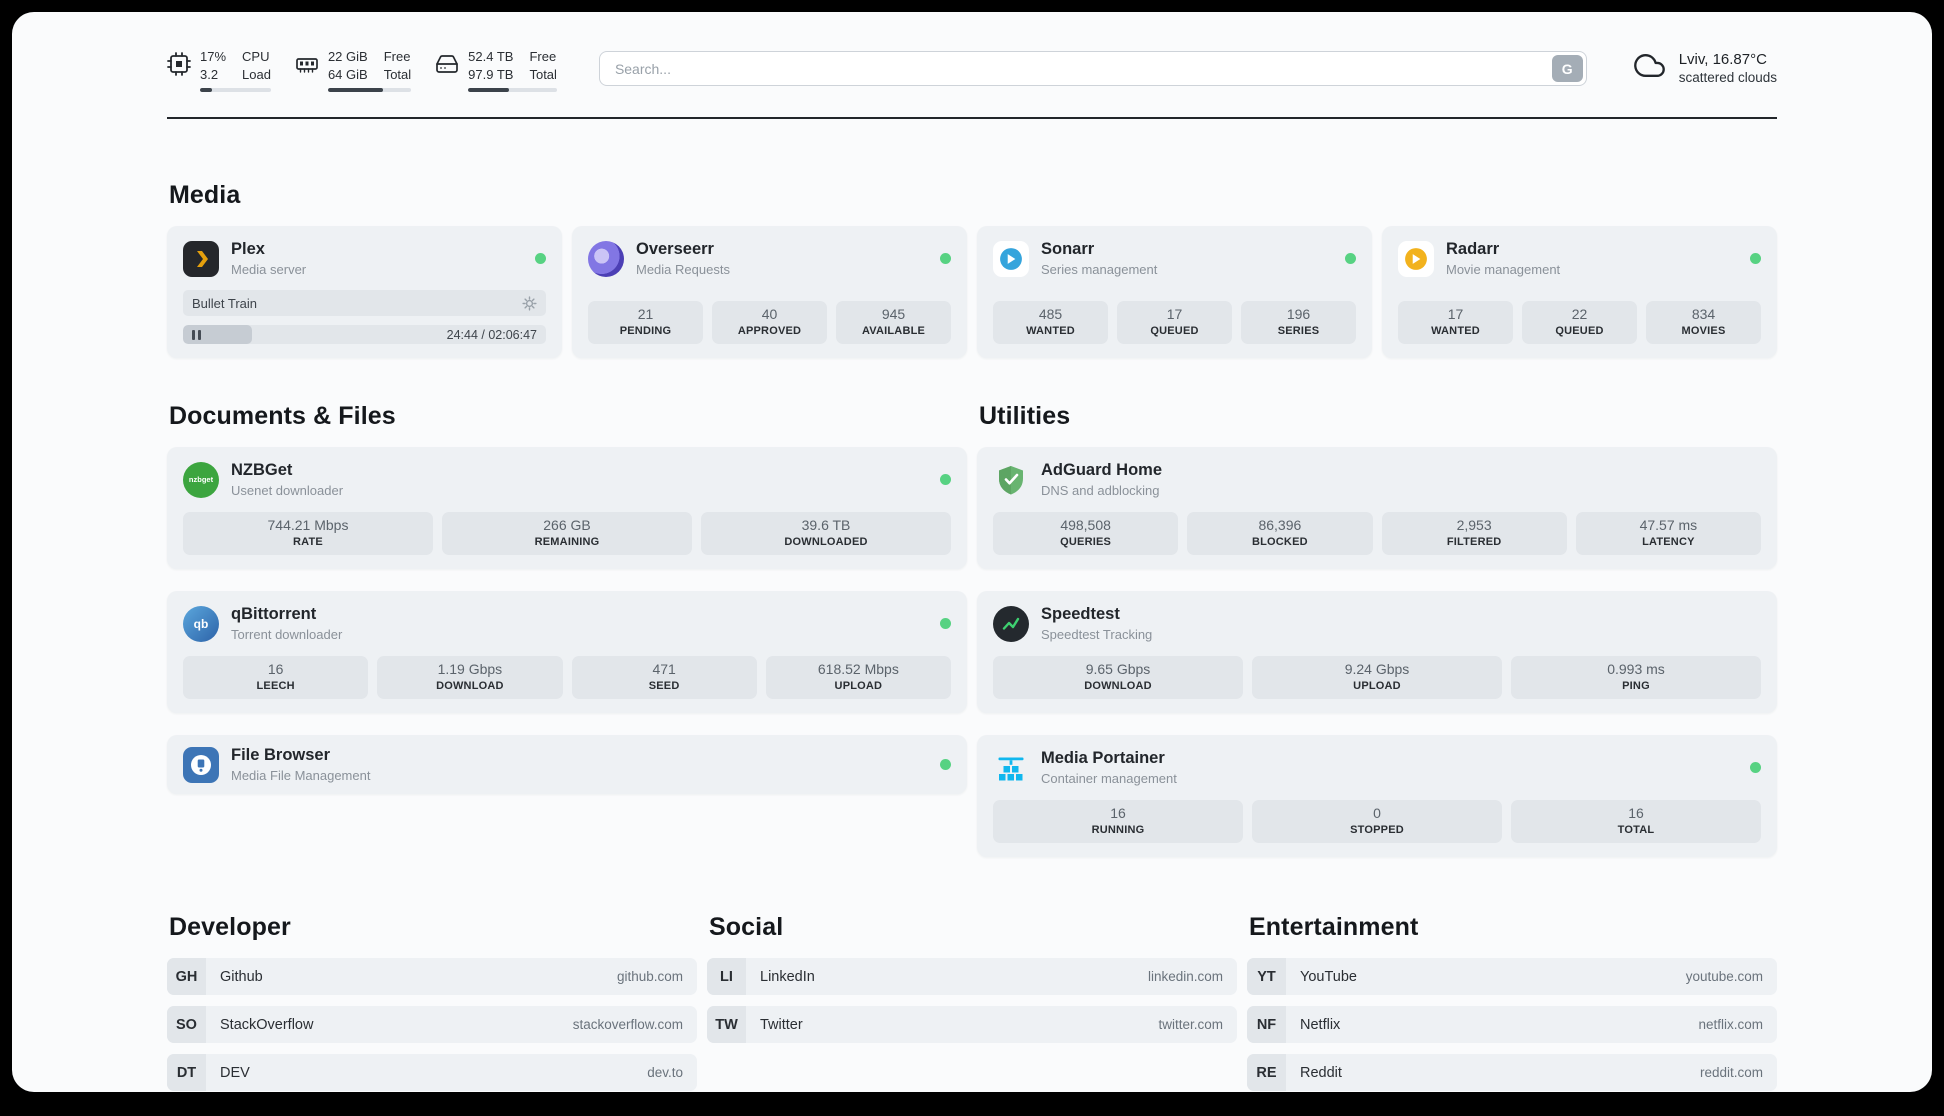 The image size is (1944, 1116). What do you see at coordinates (1328, 976) in the screenshot?
I see `bookmark-name: YouTube` at bounding box center [1328, 976].